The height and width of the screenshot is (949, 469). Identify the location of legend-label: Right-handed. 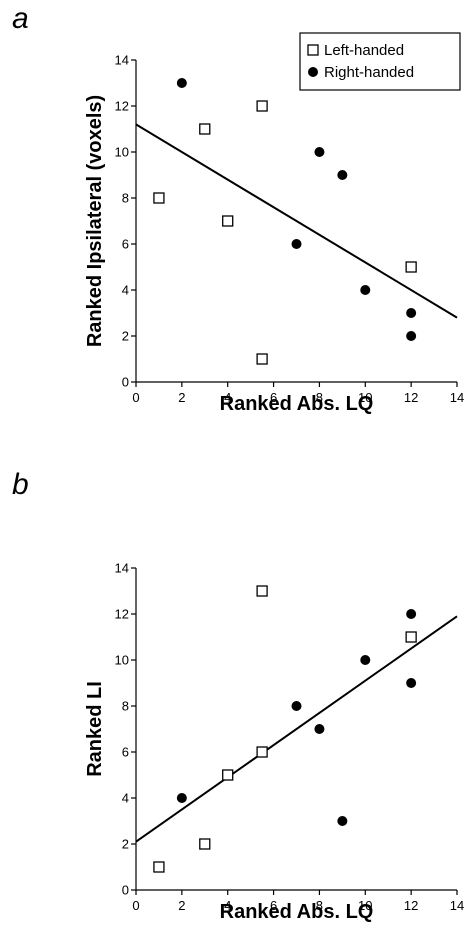
(369, 72).